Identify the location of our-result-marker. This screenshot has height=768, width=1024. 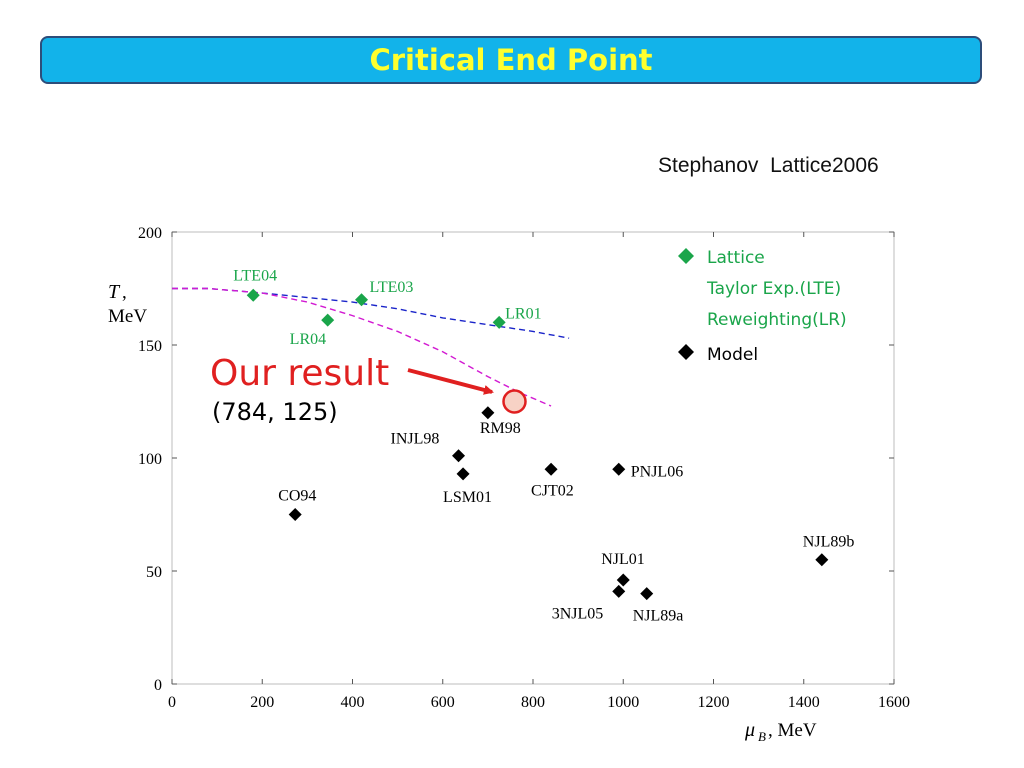
(514, 401).